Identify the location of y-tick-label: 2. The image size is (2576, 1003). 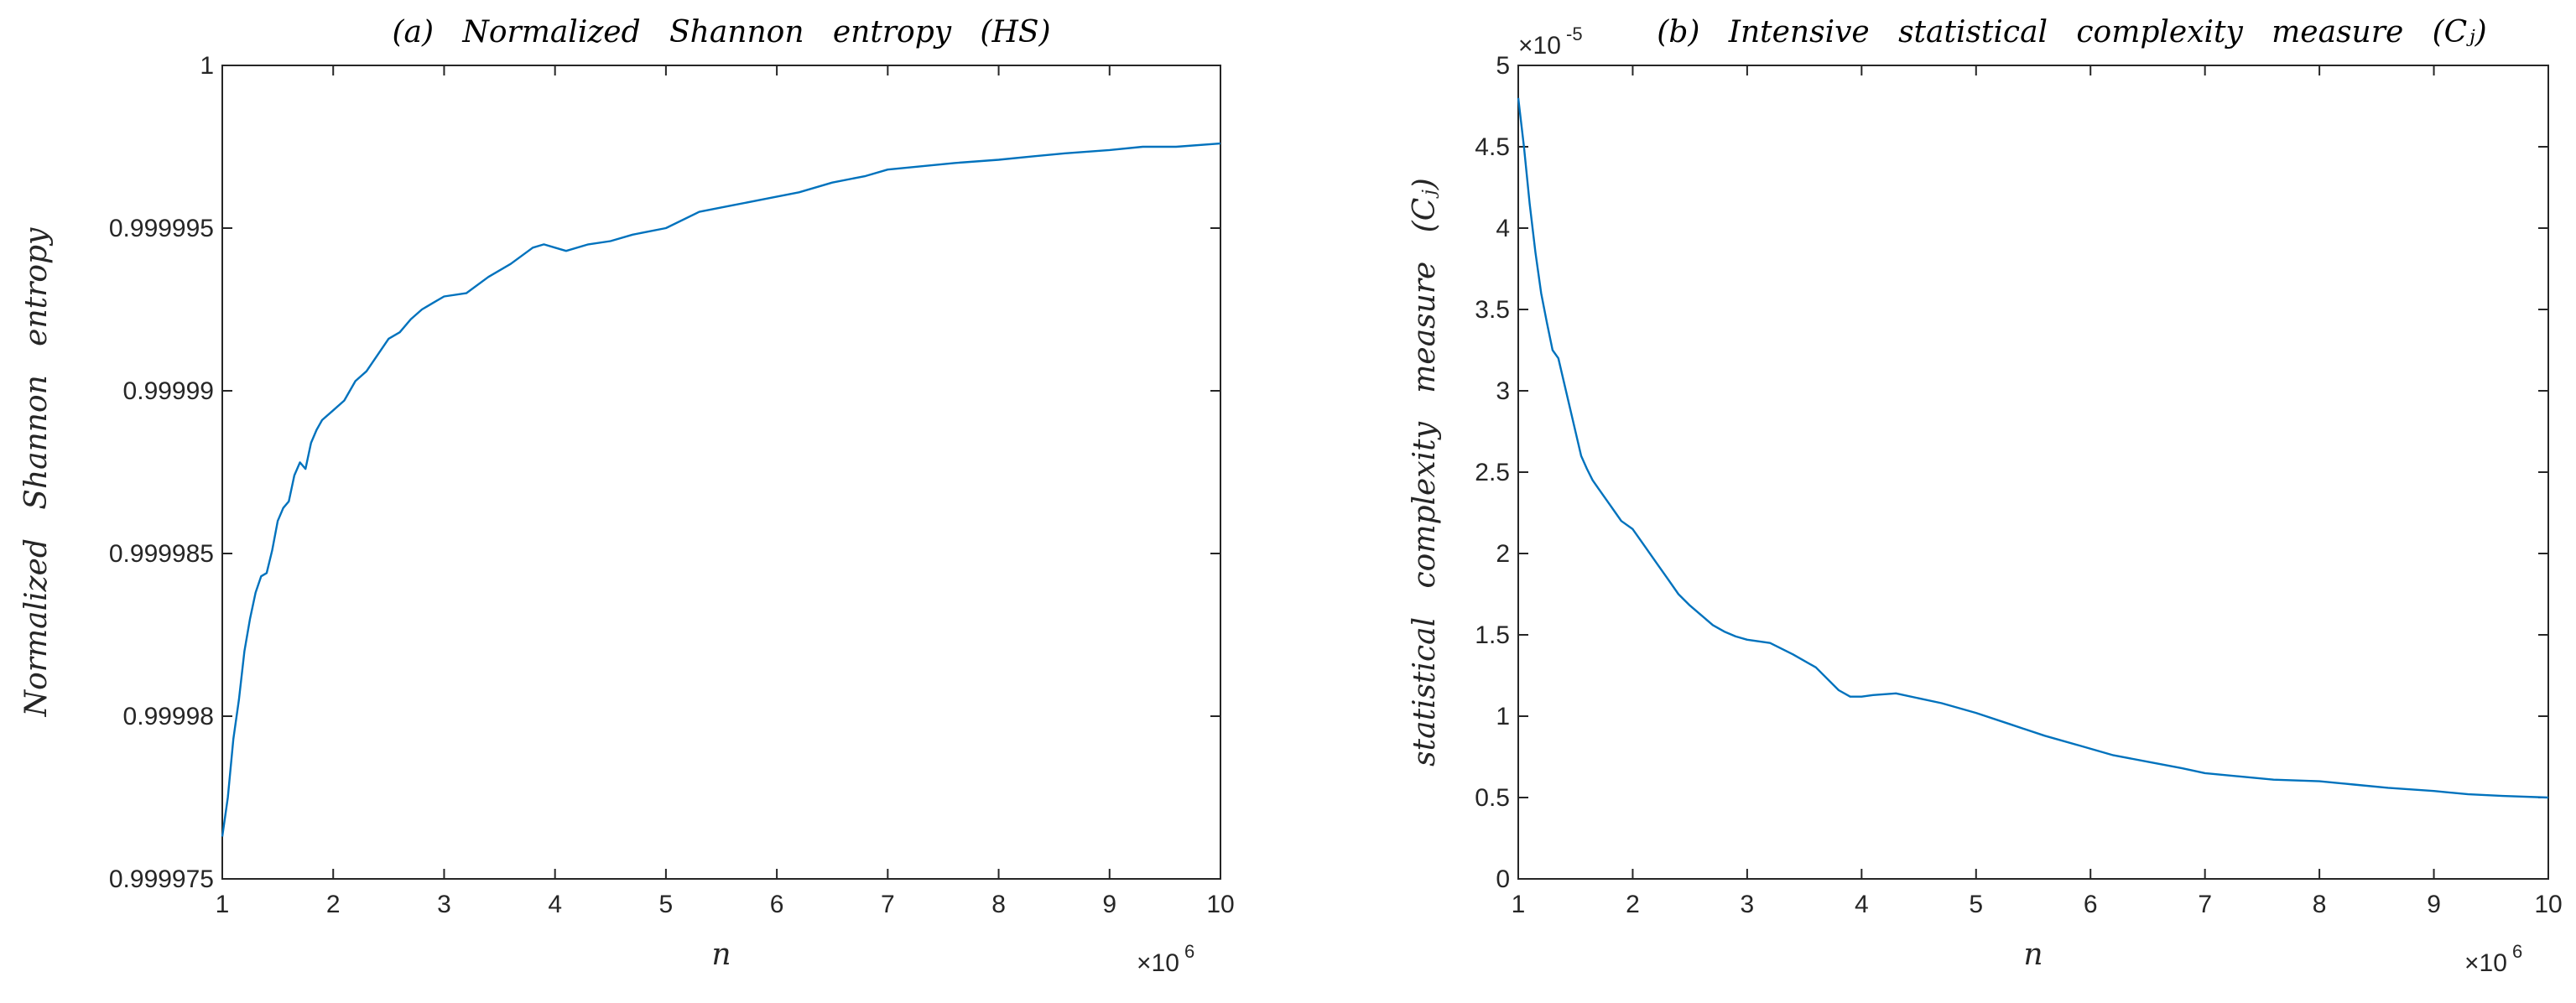
(1503, 554).